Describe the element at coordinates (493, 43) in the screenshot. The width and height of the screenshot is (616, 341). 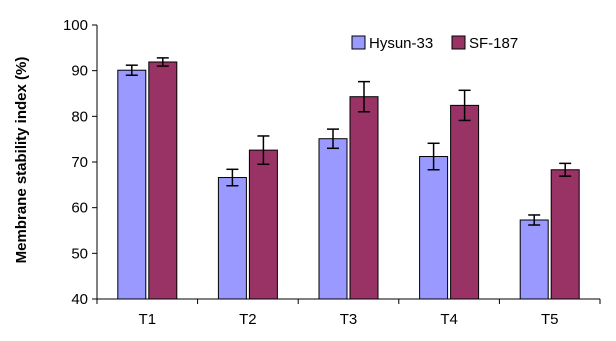
I see `legend-label: SF-187` at that location.